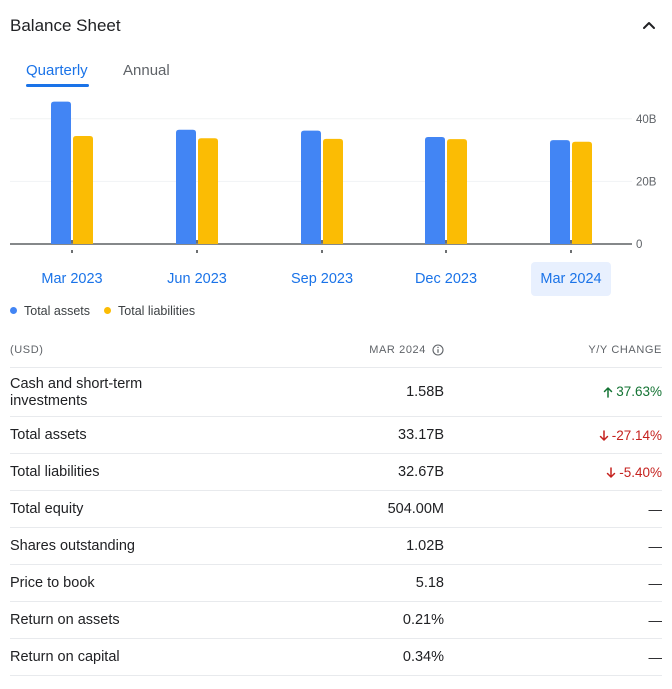 The height and width of the screenshot is (689, 672). I want to click on table-row: Total assets 33.17B -27.14%, so click(336, 435).